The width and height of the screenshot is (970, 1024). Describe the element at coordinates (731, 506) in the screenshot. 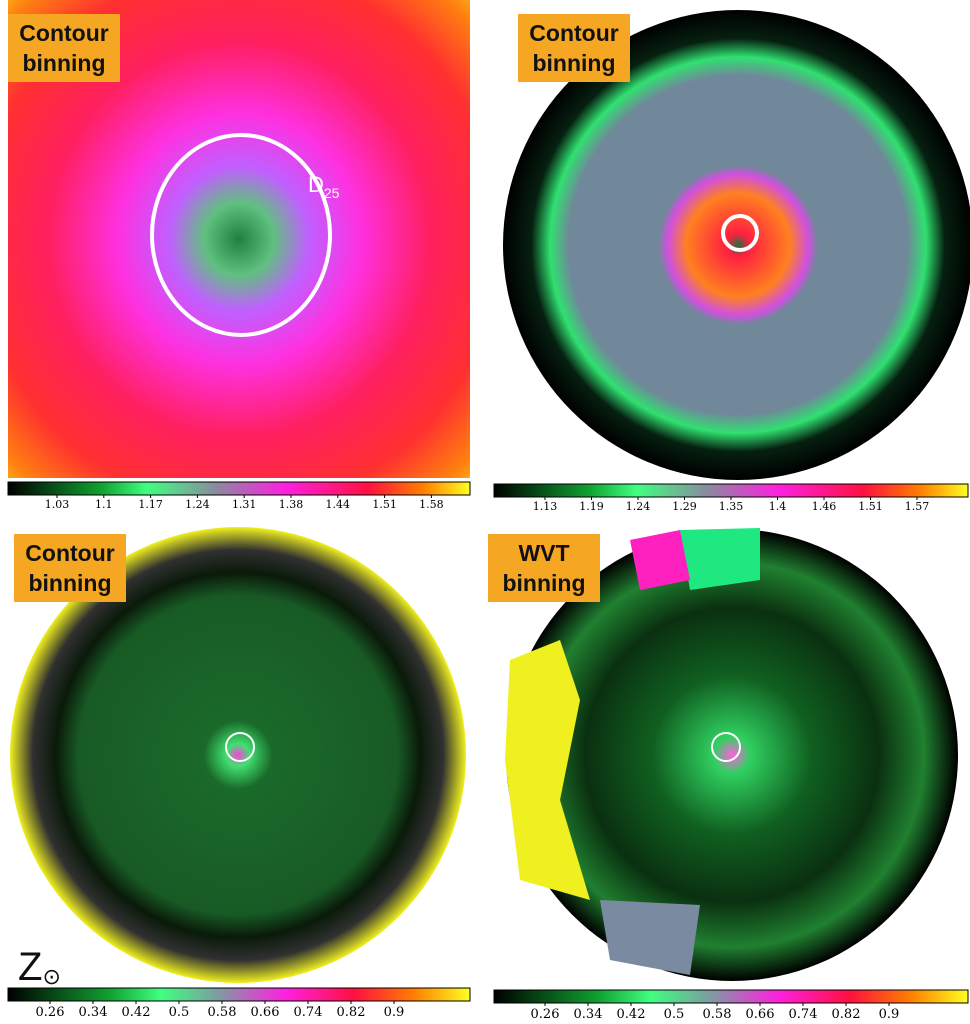

I see `colorbar-tick-label: 1.35` at that location.